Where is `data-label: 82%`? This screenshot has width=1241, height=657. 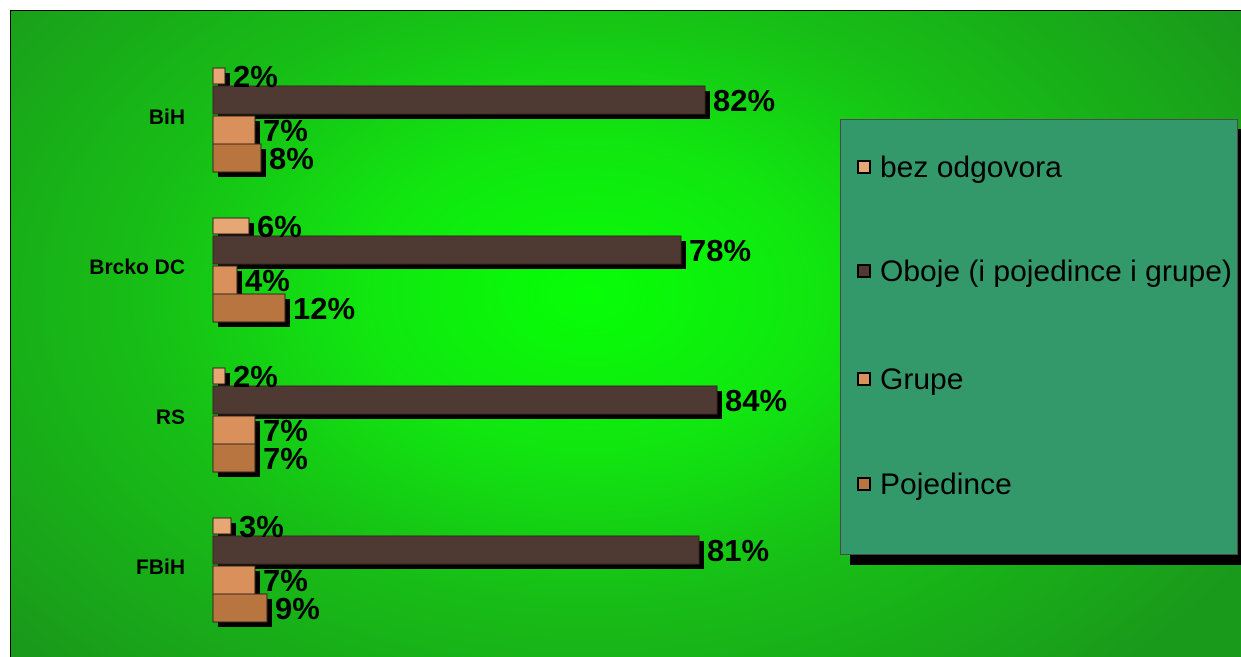 data-label: 82% is located at coordinates (744, 100).